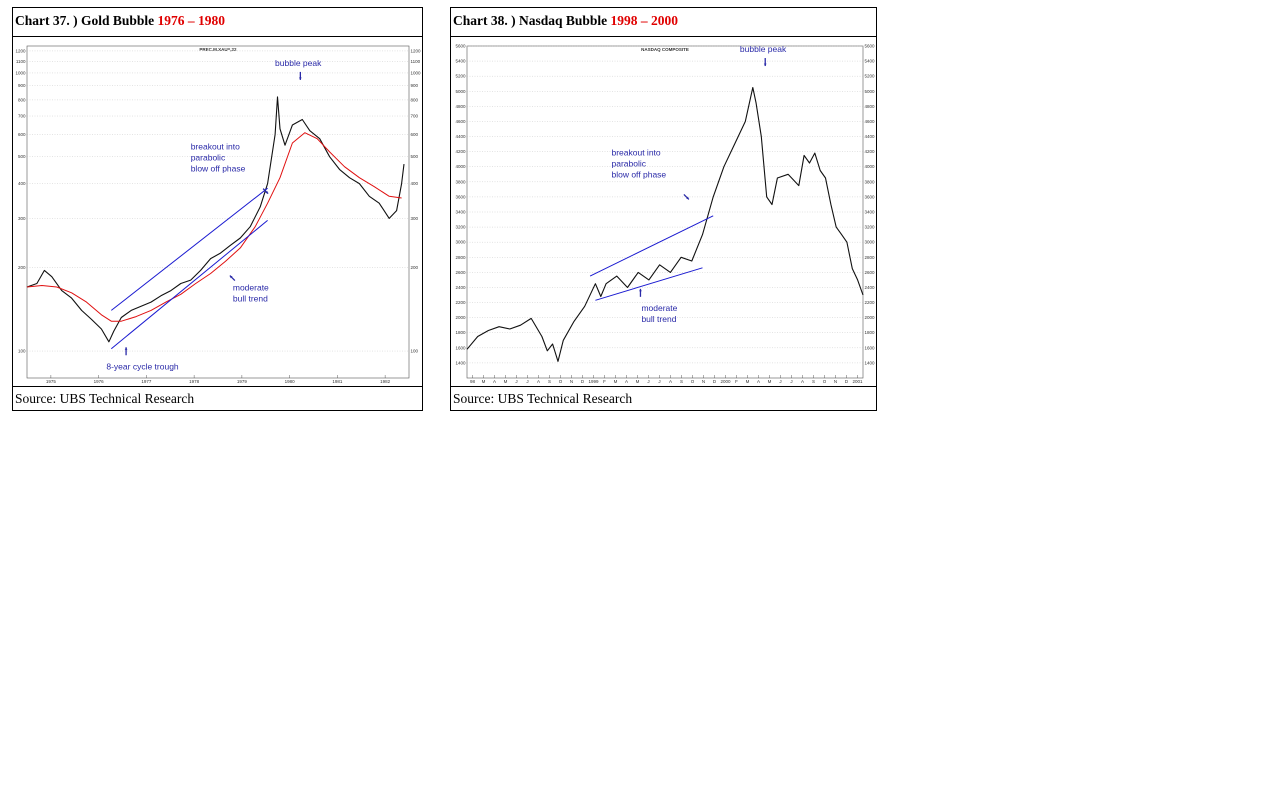 The height and width of the screenshot is (798, 1267). I want to click on nasdaq-chart-source: Source: UBS Technical Research, so click(663, 398).